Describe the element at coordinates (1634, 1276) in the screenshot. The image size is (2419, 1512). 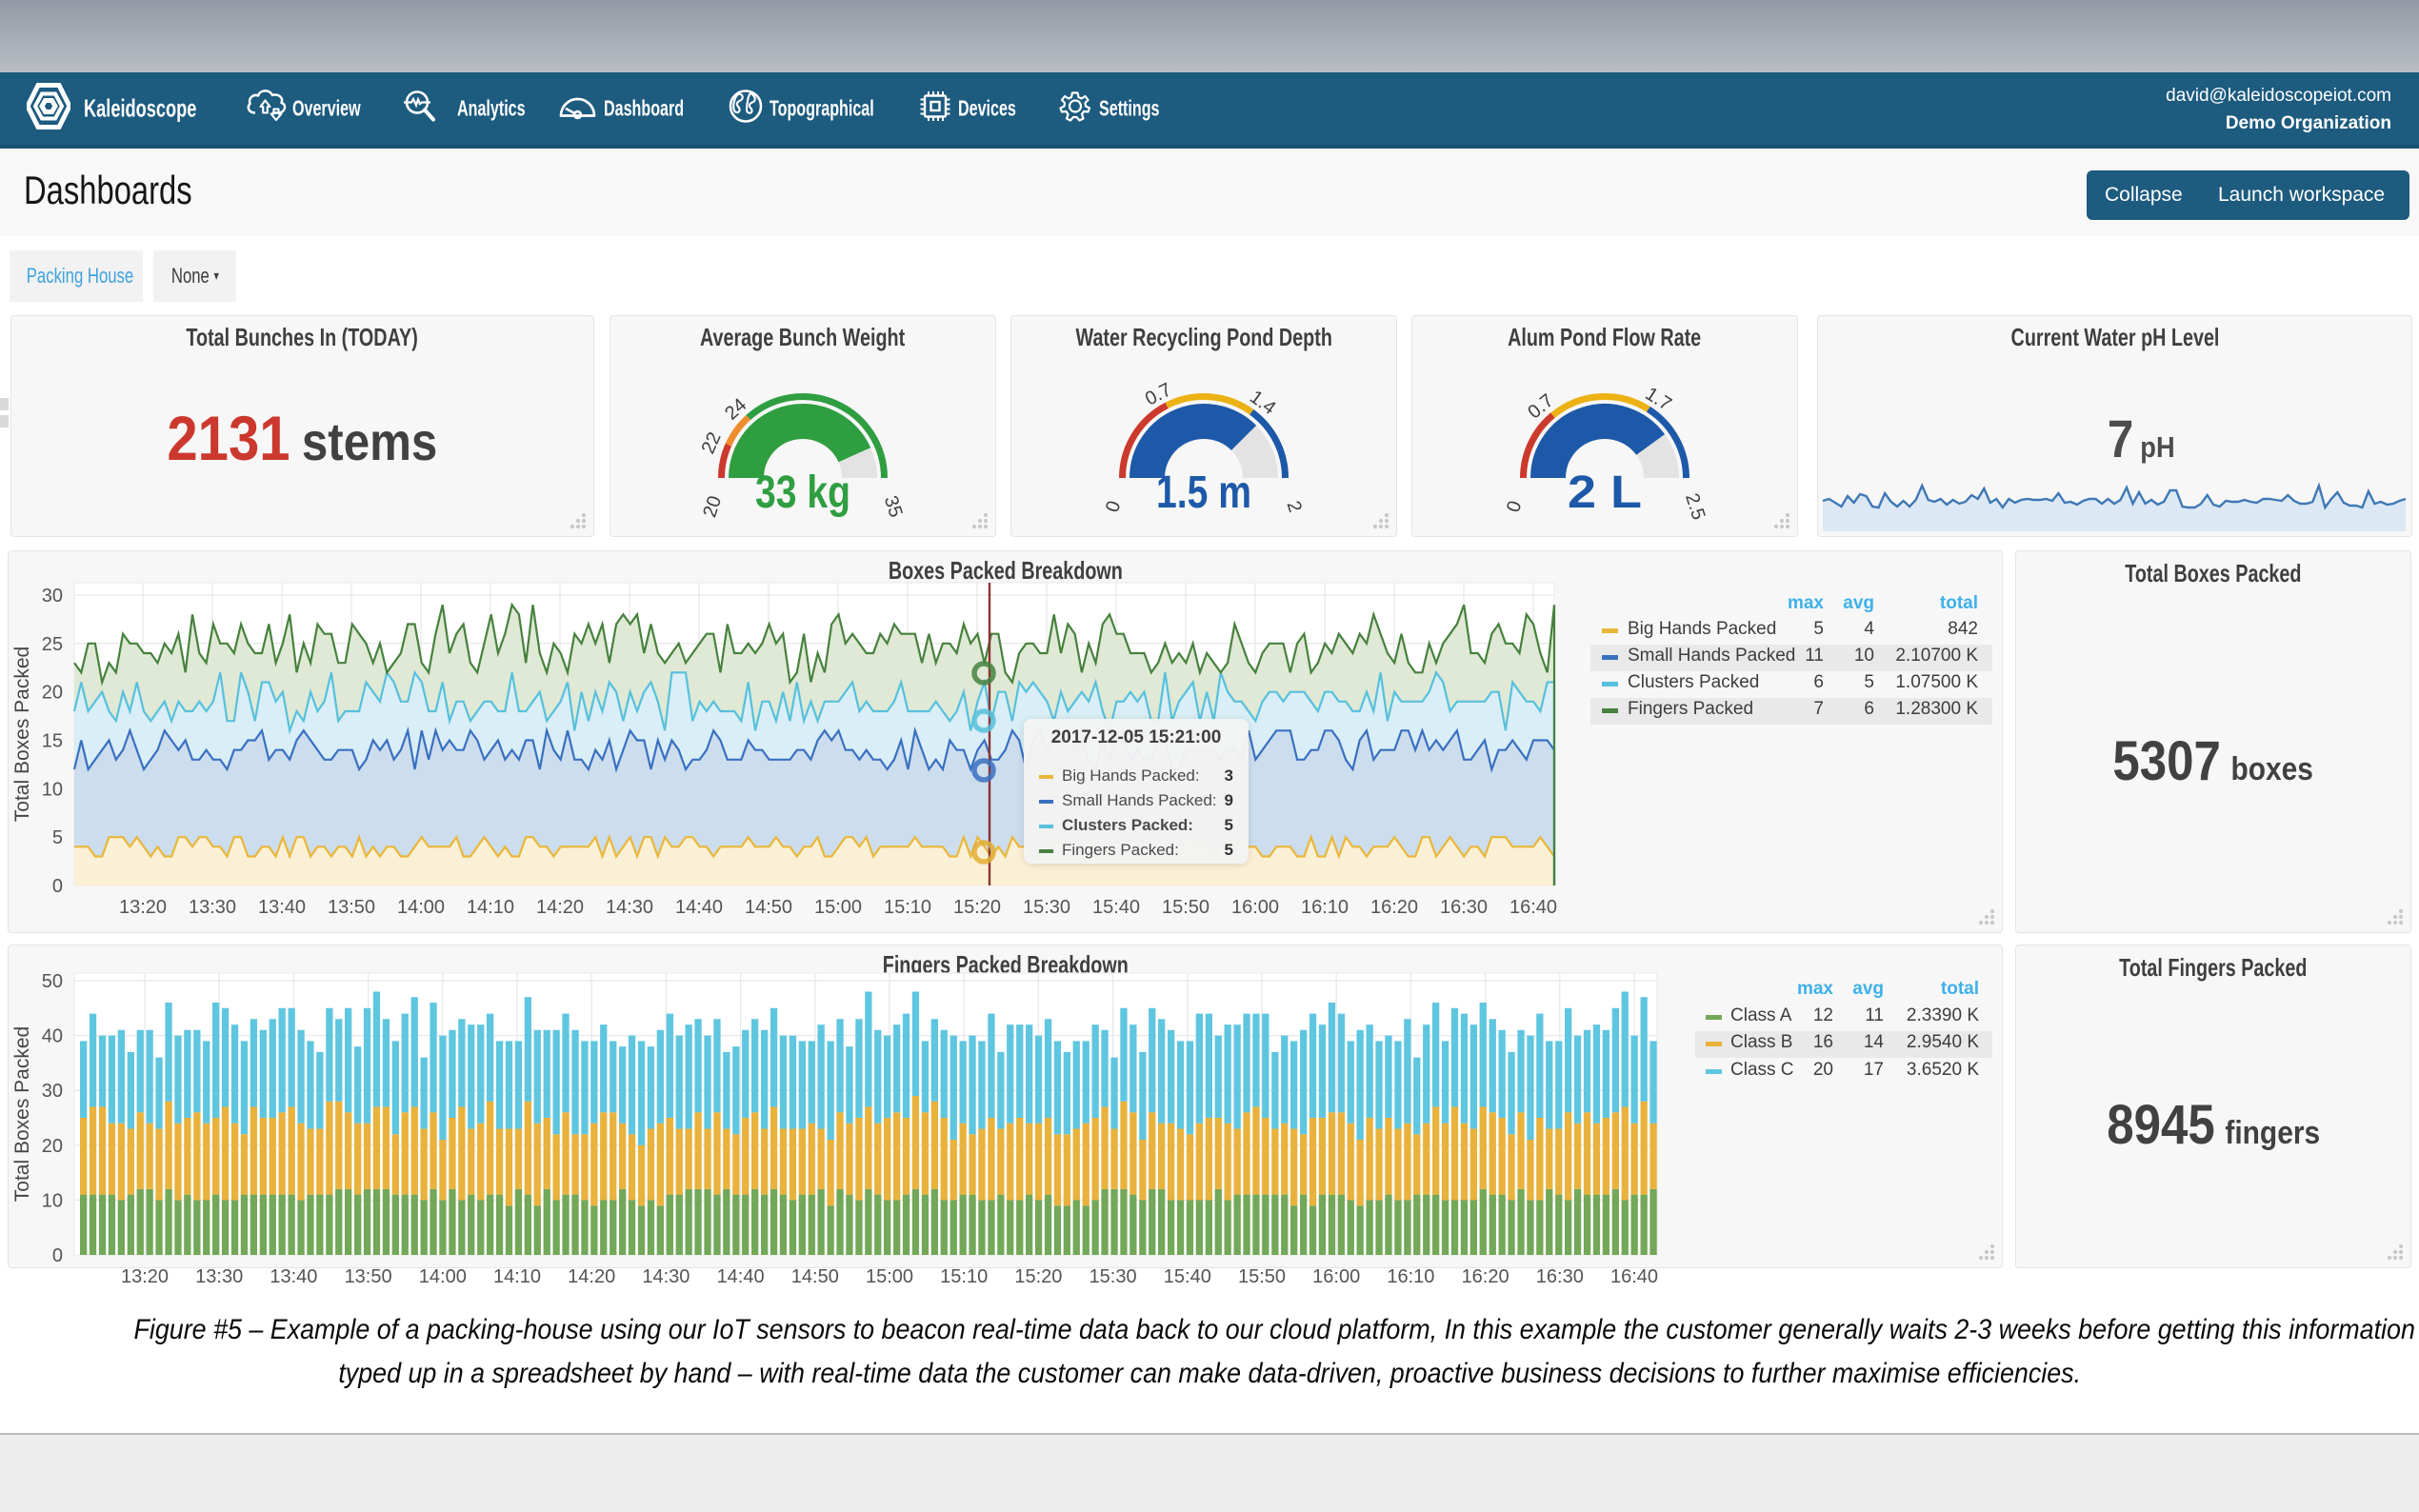
I see `svg-text: 16:40` at that location.